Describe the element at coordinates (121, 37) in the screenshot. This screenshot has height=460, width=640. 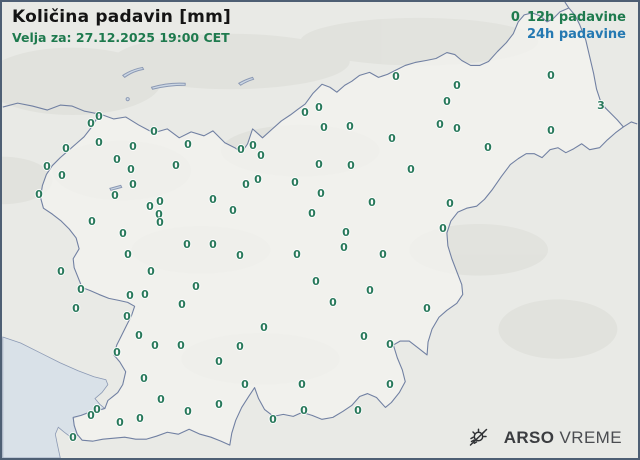
I see `map-valid-time: Velja za: 27.12.2025 19:00 CET` at that location.